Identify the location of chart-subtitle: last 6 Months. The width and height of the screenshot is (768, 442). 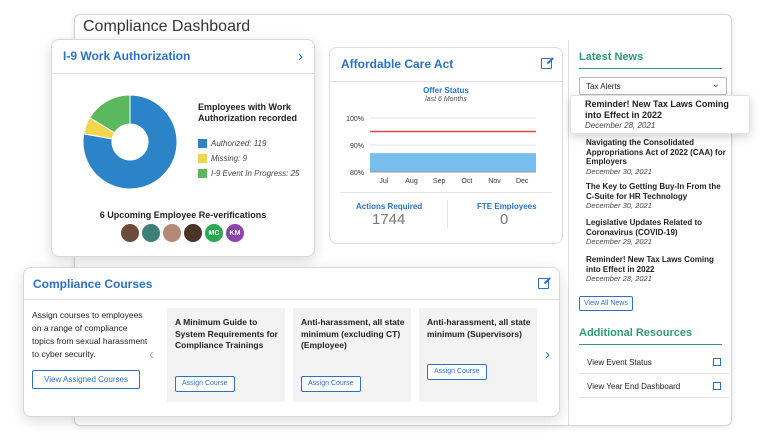
(446, 99).